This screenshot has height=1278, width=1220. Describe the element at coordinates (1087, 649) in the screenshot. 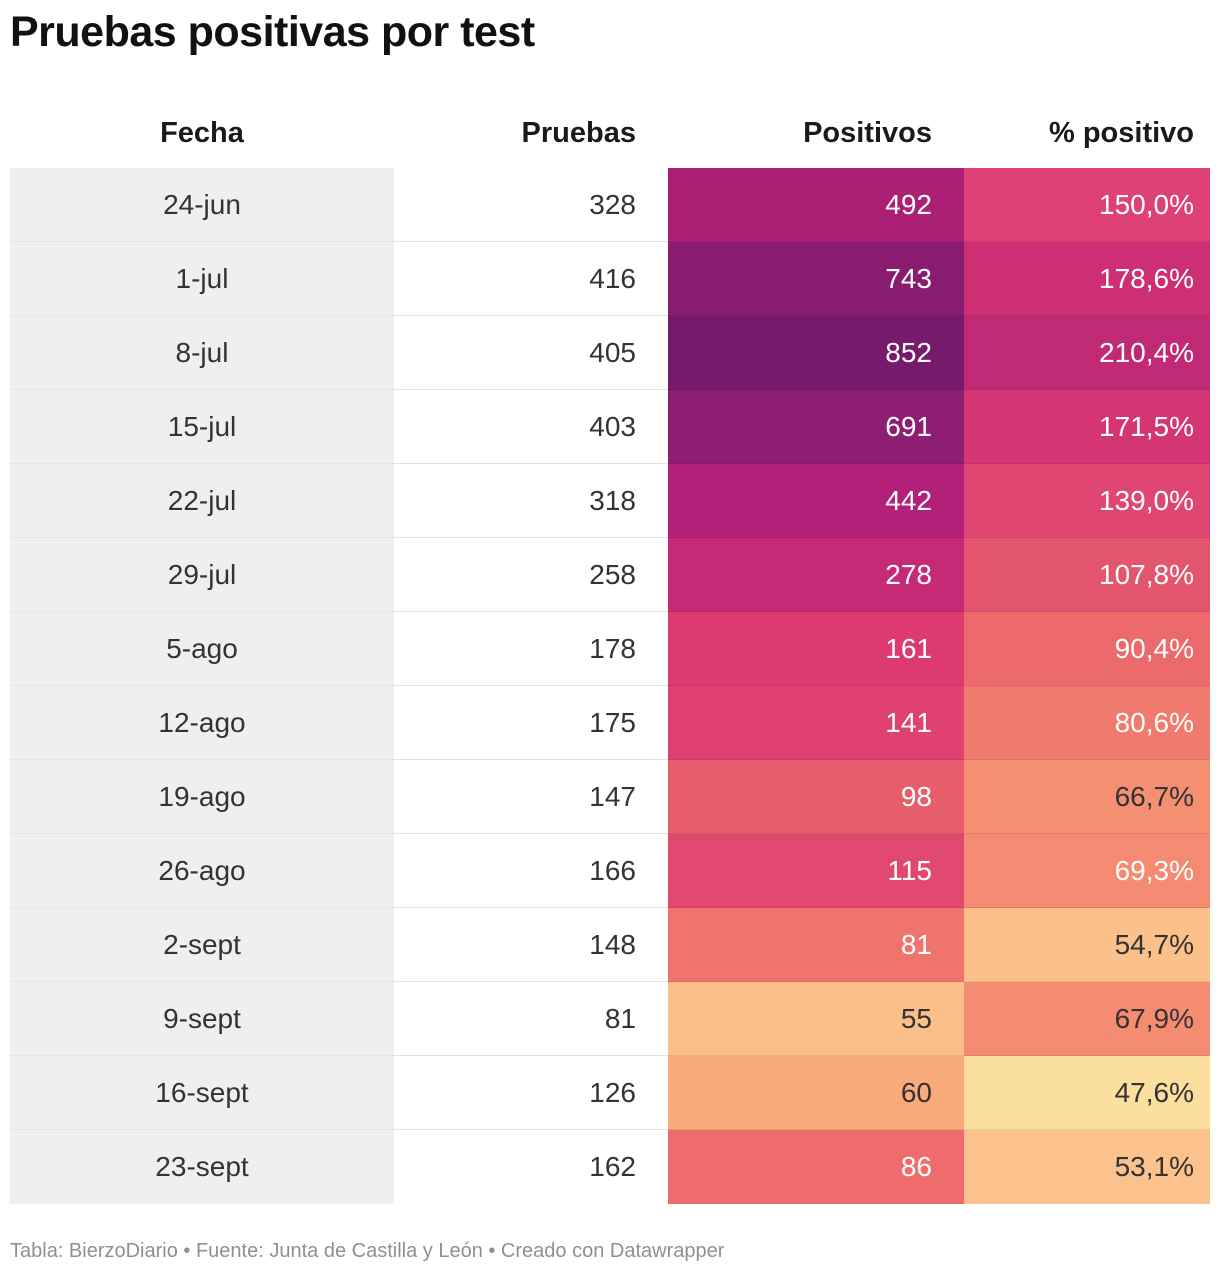

I see `cell-pct-positivo: 90,4%` at that location.